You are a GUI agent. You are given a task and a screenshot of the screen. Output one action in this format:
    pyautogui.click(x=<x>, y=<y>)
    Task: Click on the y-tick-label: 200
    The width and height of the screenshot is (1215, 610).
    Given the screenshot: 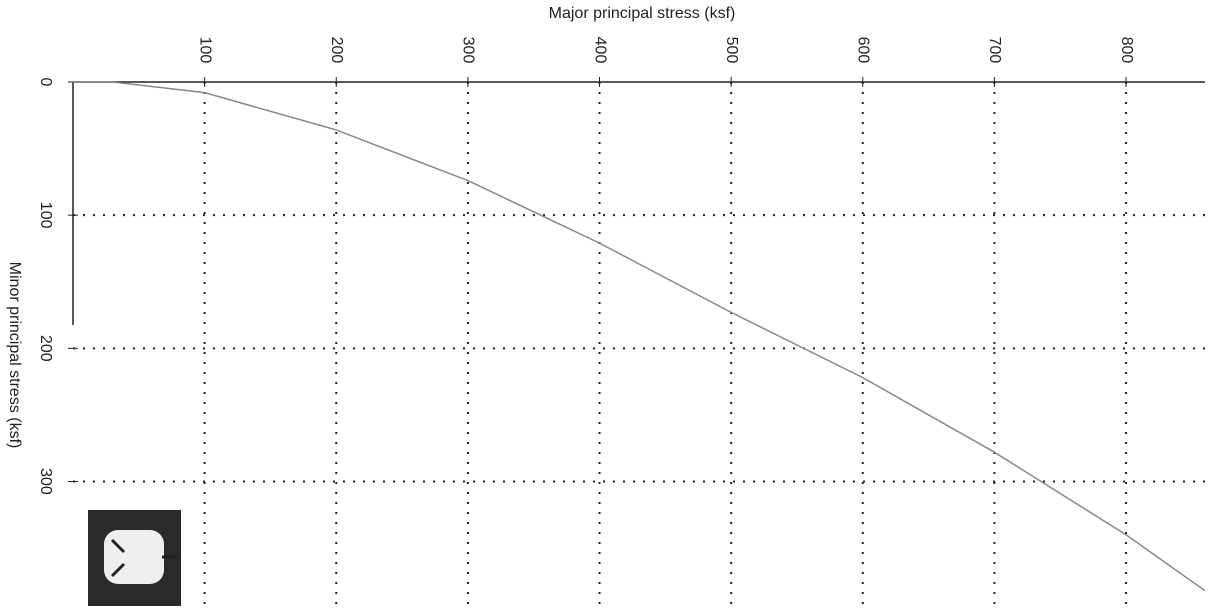 What is the action you would take?
    pyautogui.click(x=45, y=348)
    